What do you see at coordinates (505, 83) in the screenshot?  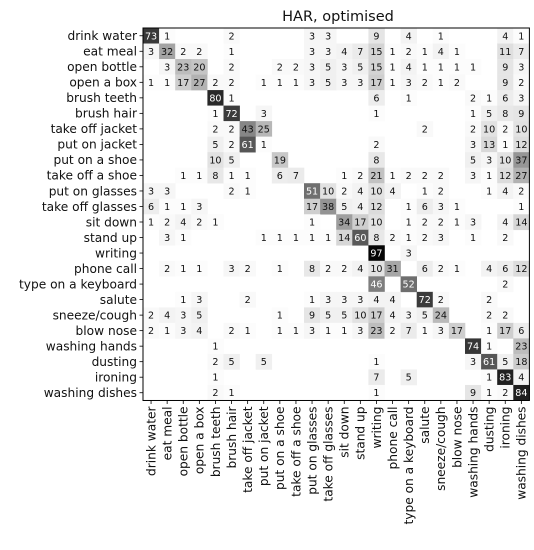 I see `cell-value: 9` at bounding box center [505, 83].